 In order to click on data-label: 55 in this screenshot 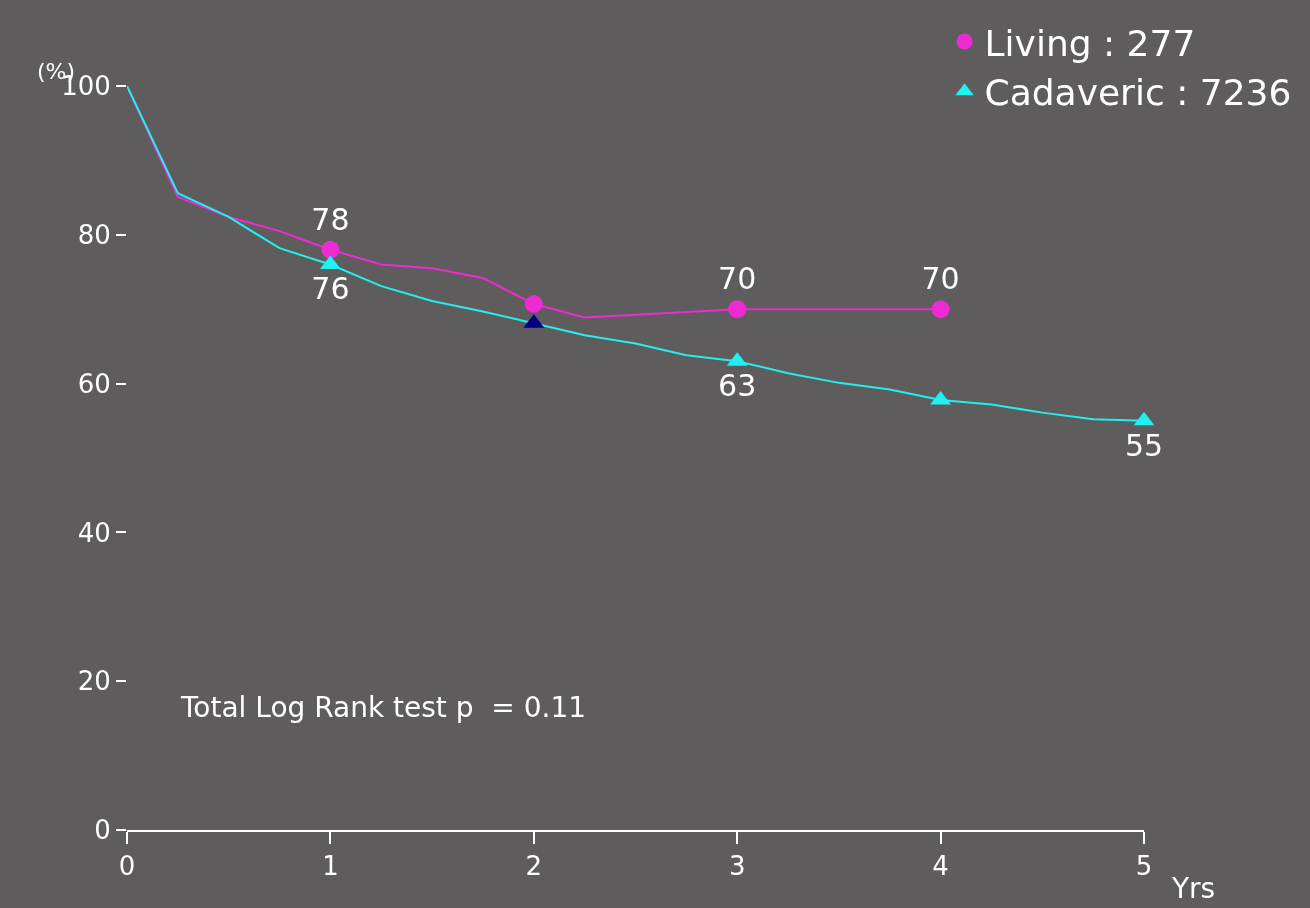, I will do `click(1144, 445)`.